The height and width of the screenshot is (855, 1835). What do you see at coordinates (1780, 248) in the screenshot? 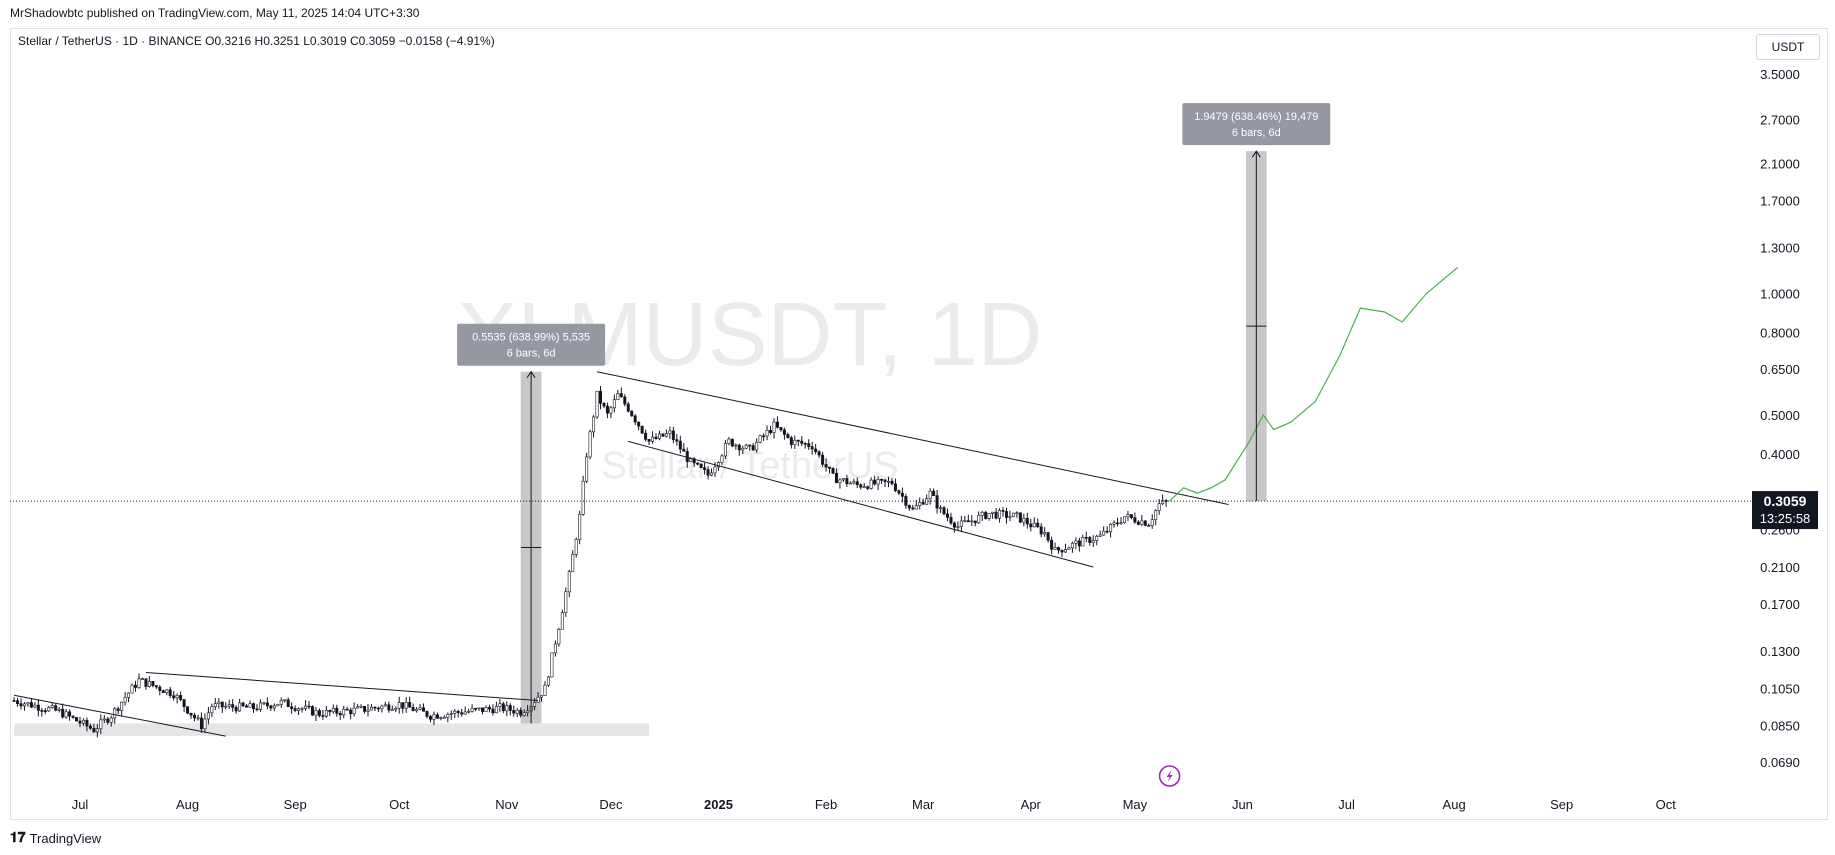
I see `y-axis-tick-label: 1.3000` at bounding box center [1780, 248].